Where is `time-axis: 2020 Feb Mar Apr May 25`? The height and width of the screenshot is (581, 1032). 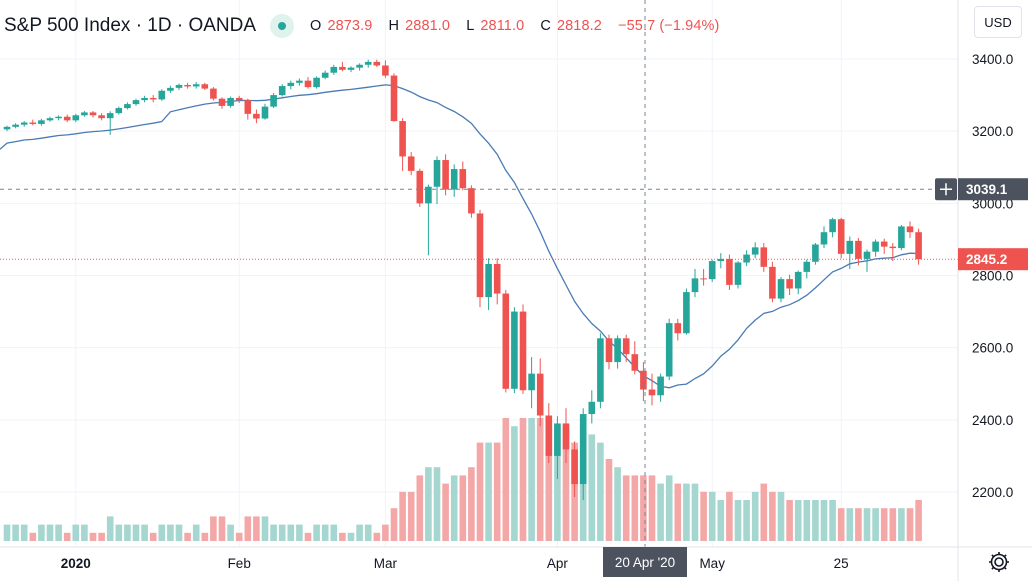 time-axis: 2020 Feb Mar Apr May 25 is located at coordinates (455, 563).